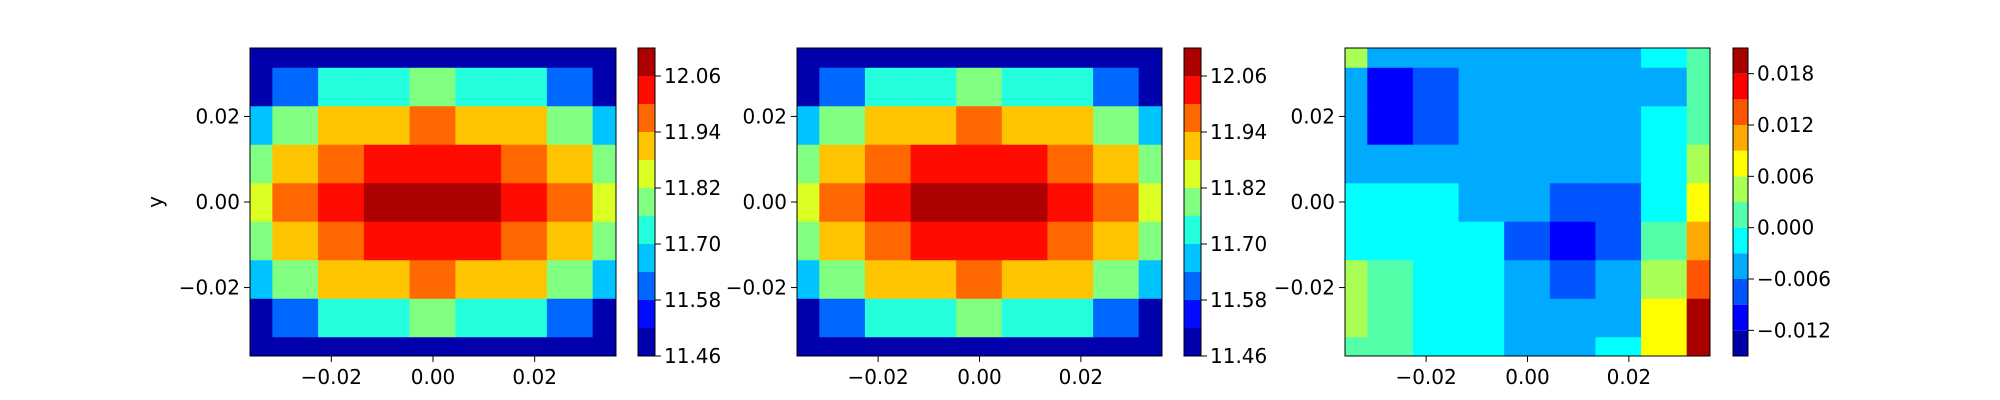 The width and height of the screenshot is (2000, 400). Describe the element at coordinates (1785, 176) in the screenshot. I see `colorbar-tick-label: 0.006` at that location.